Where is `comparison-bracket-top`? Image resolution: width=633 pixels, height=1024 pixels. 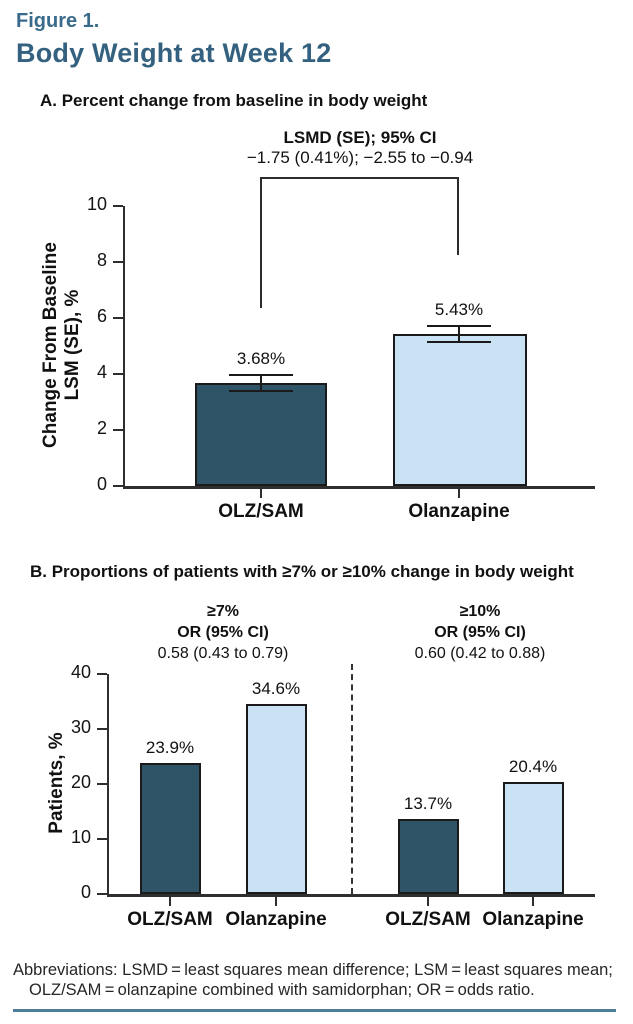
comparison-bracket-top is located at coordinates (359, 178).